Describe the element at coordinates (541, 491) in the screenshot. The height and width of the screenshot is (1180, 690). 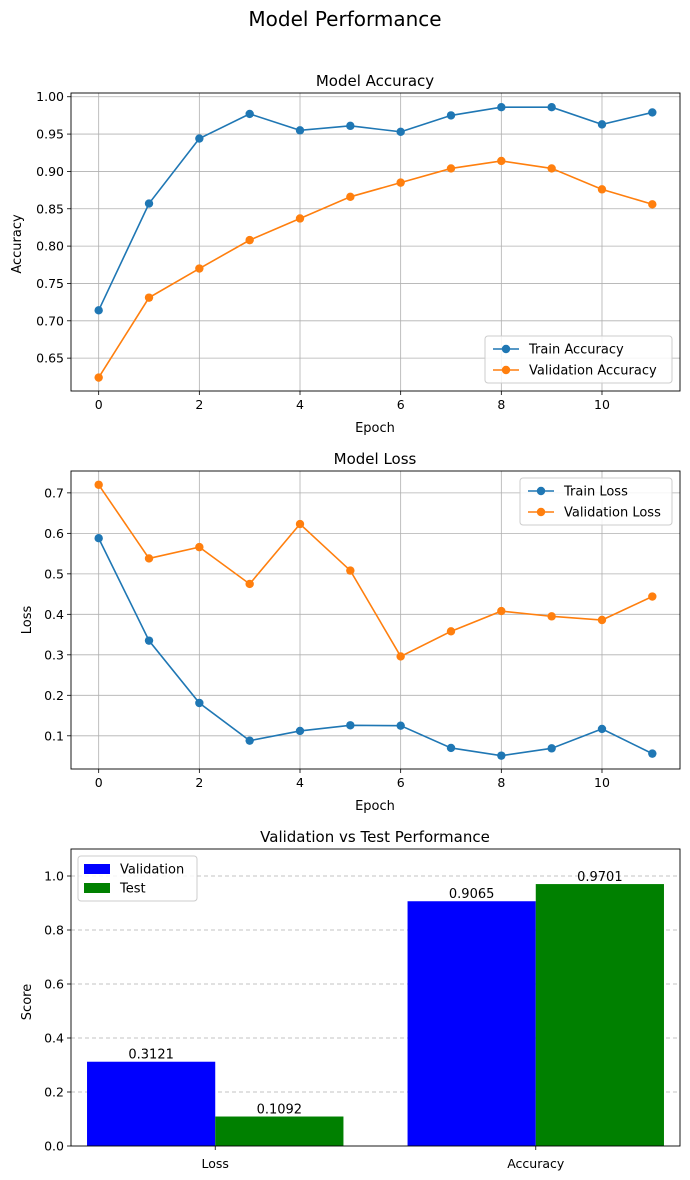
I see `train-loss-legend-marker` at that location.